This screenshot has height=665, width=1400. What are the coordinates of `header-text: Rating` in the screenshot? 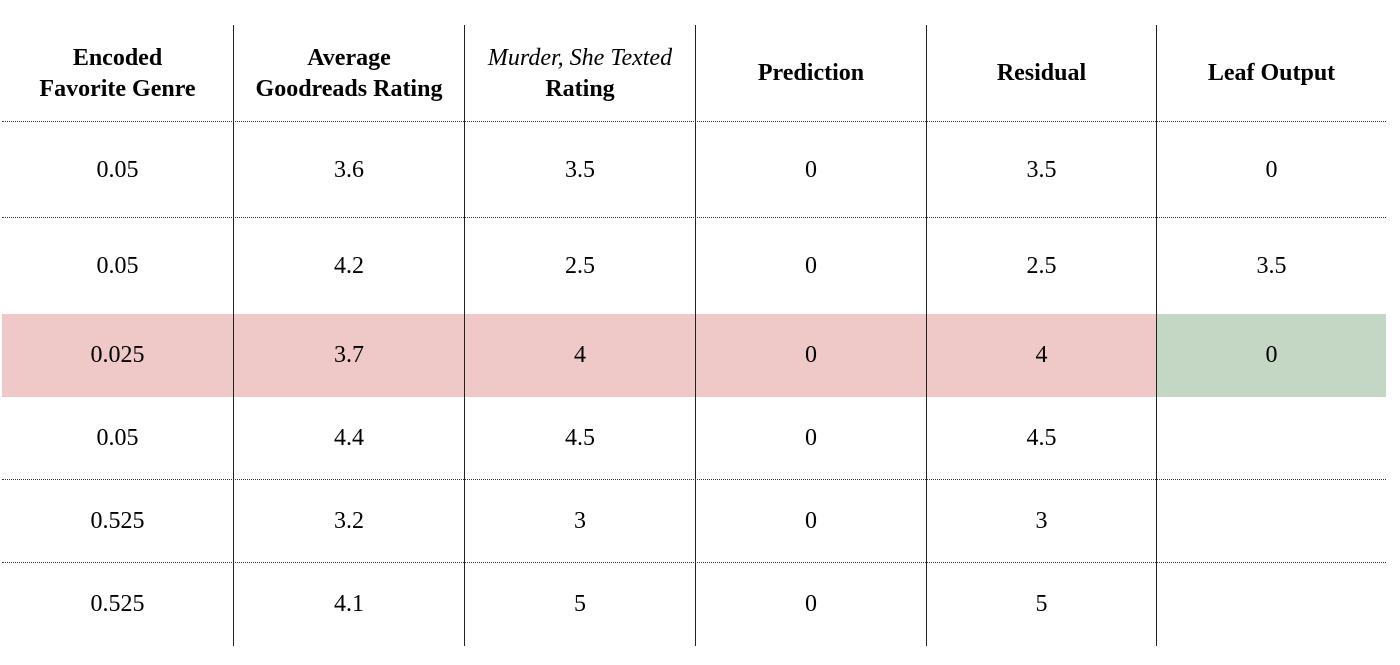 It's located at (580, 88).